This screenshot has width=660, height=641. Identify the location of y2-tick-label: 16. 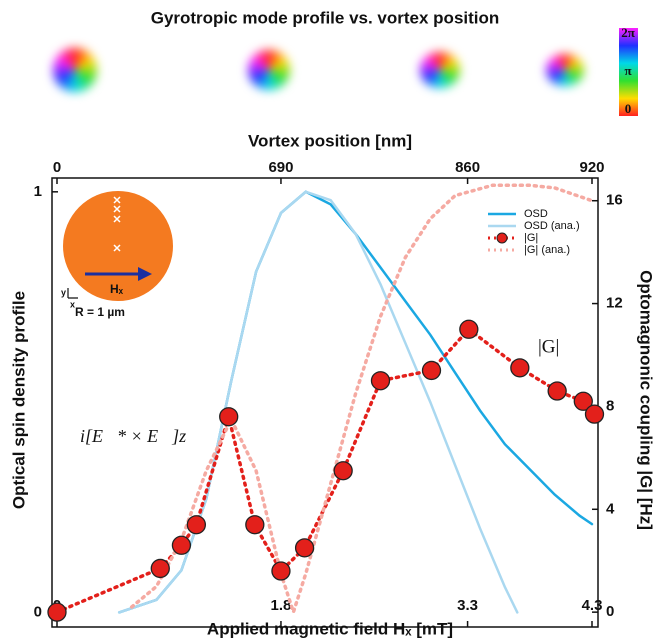
(614, 200).